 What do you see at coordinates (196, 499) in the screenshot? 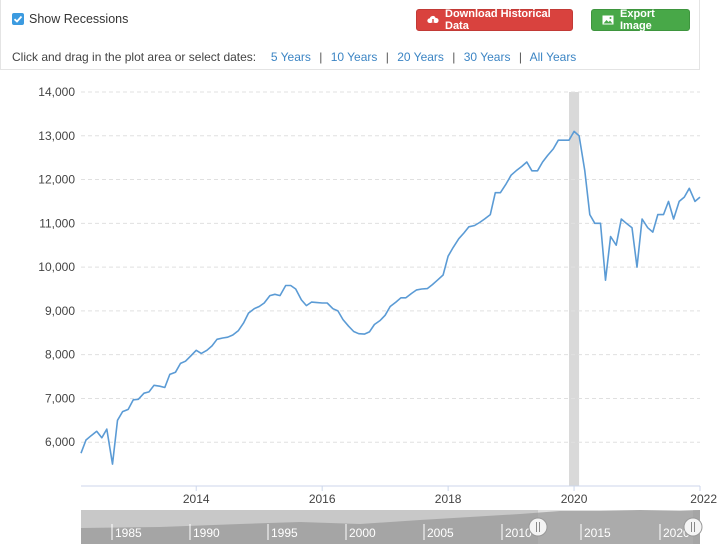
I see `x-tick-label: 2014` at bounding box center [196, 499].